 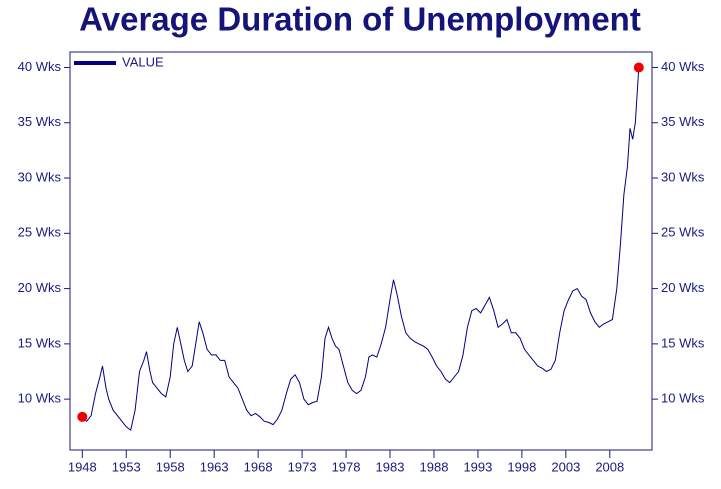 What do you see at coordinates (683, 398) in the screenshot?
I see `y2-tick-label: 10 Wks` at bounding box center [683, 398].